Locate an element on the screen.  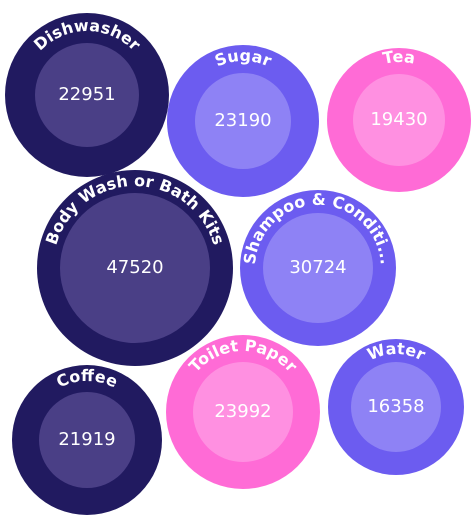
bubble-value: 47520 is located at coordinates (134, 267).